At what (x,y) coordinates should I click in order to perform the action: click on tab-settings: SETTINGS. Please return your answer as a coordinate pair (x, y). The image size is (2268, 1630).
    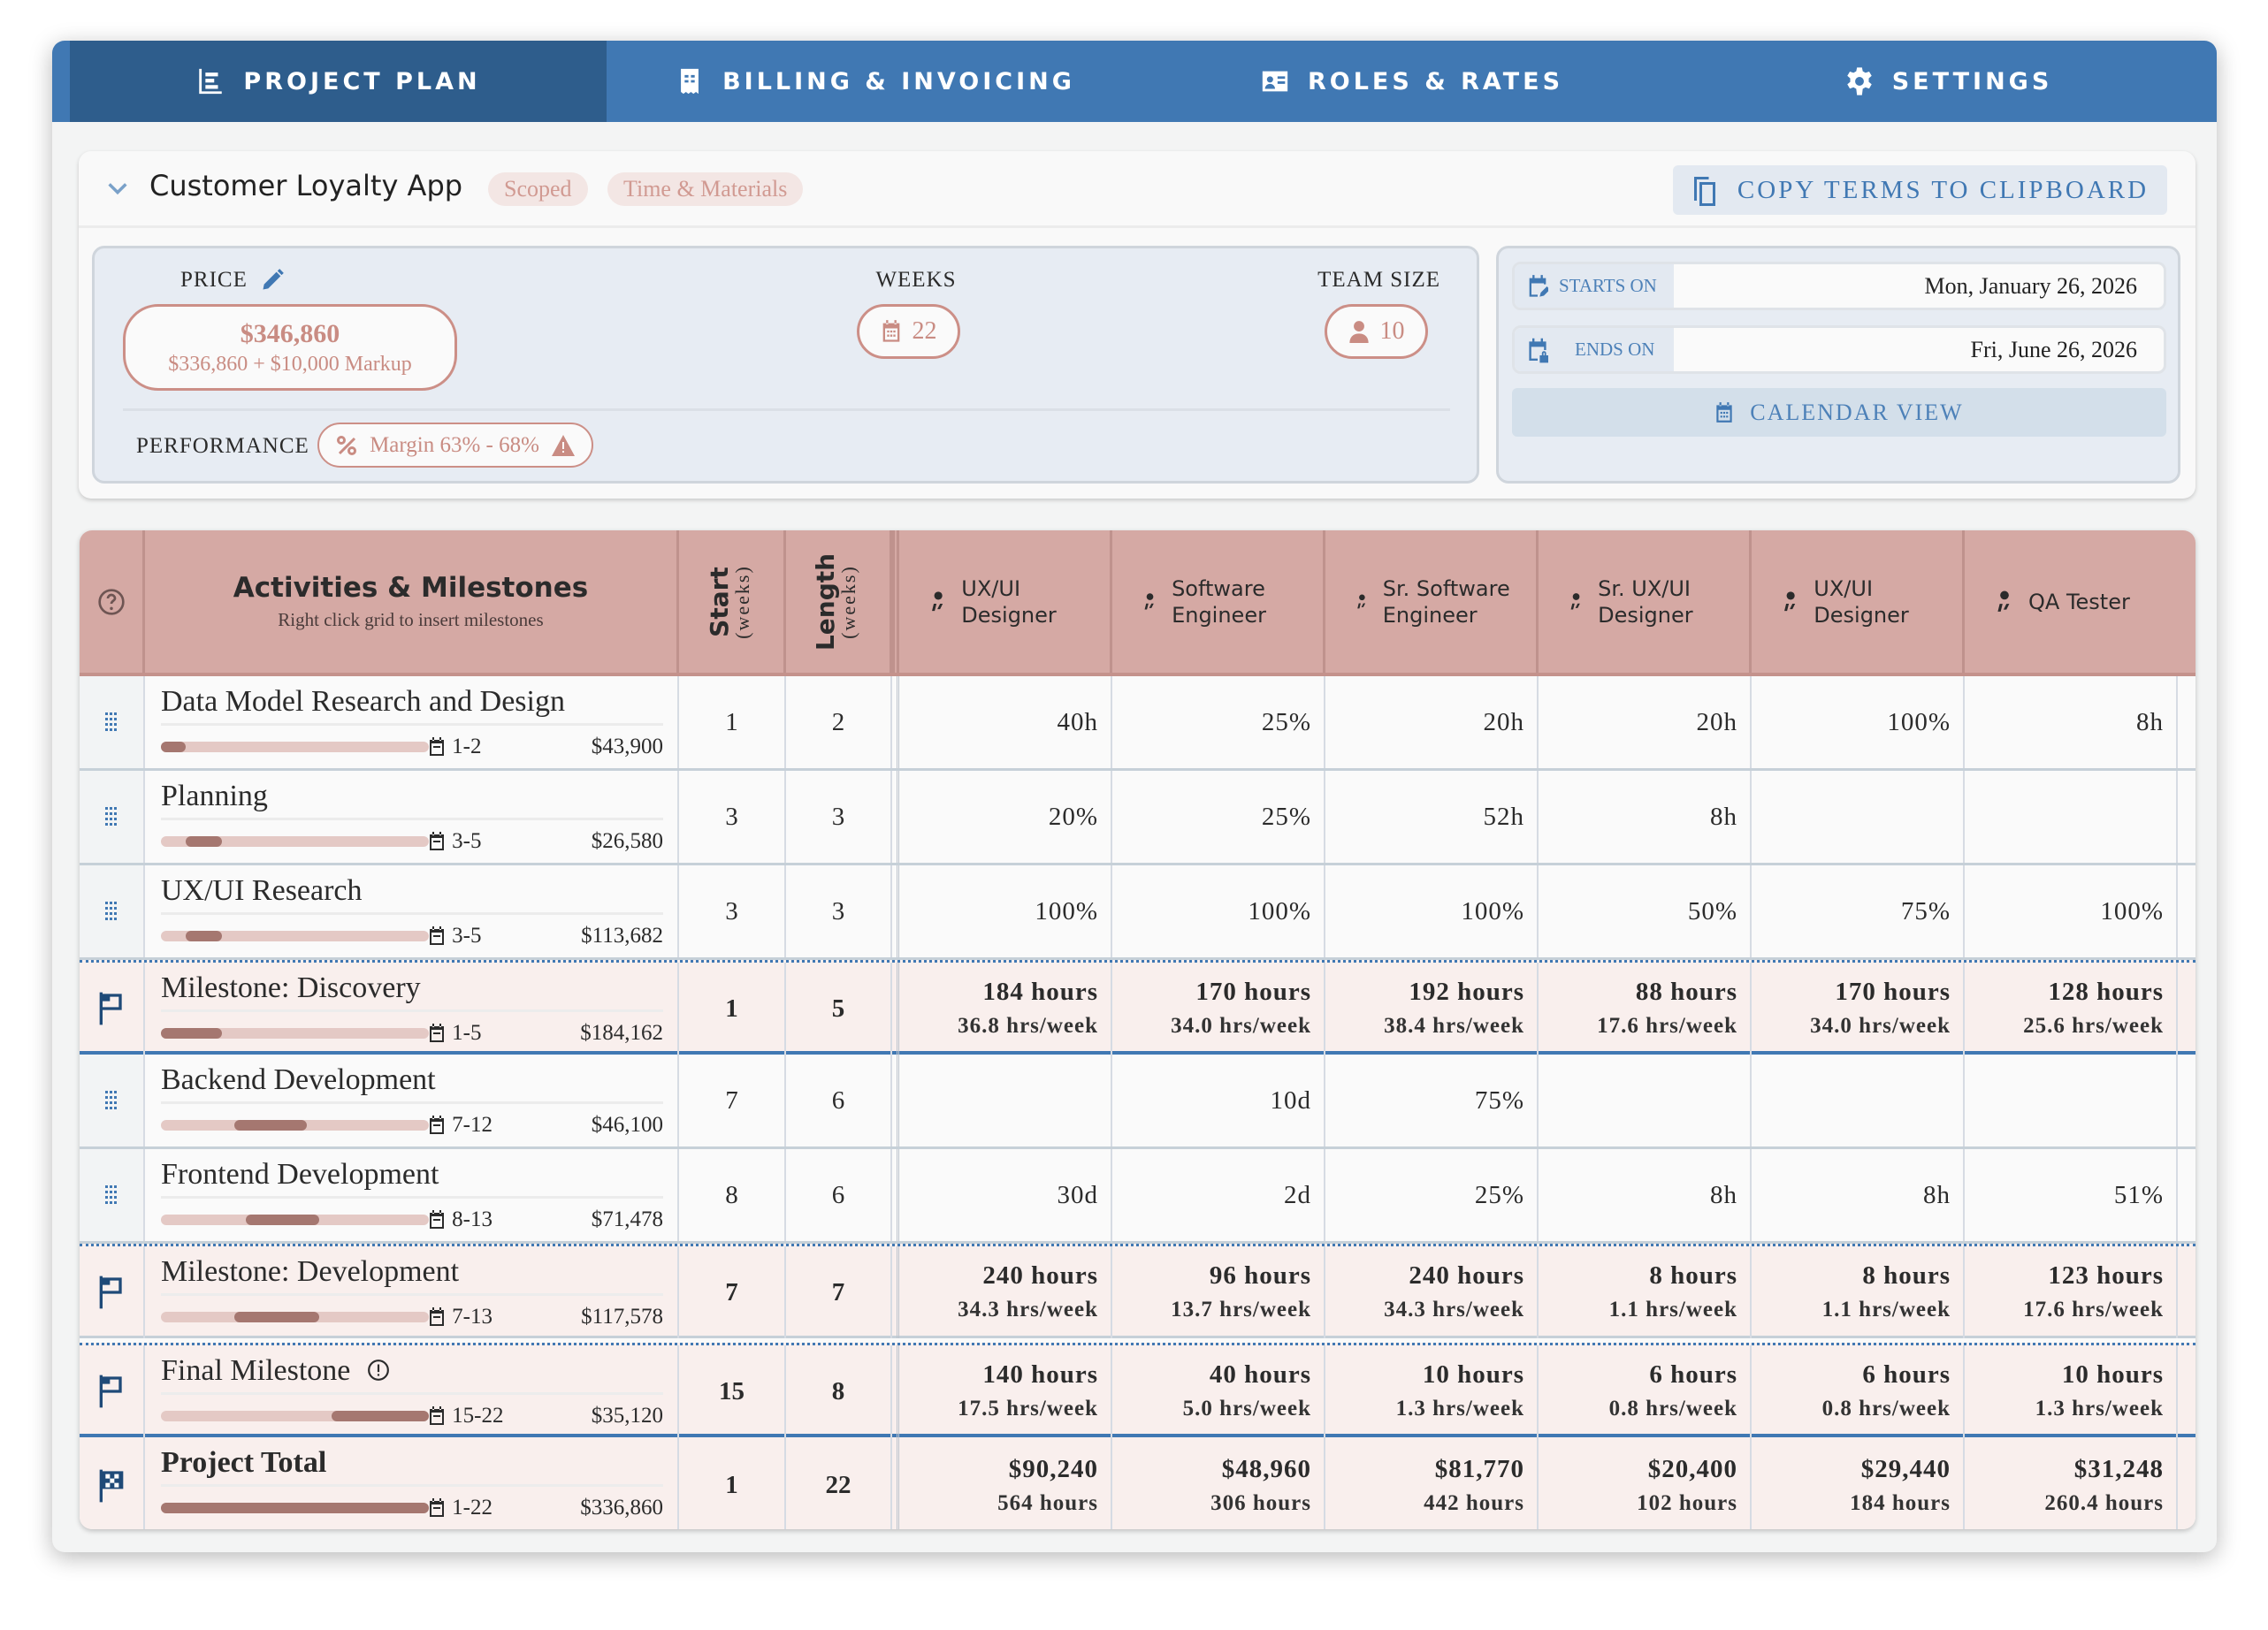
    Looking at the image, I should click on (1948, 81).